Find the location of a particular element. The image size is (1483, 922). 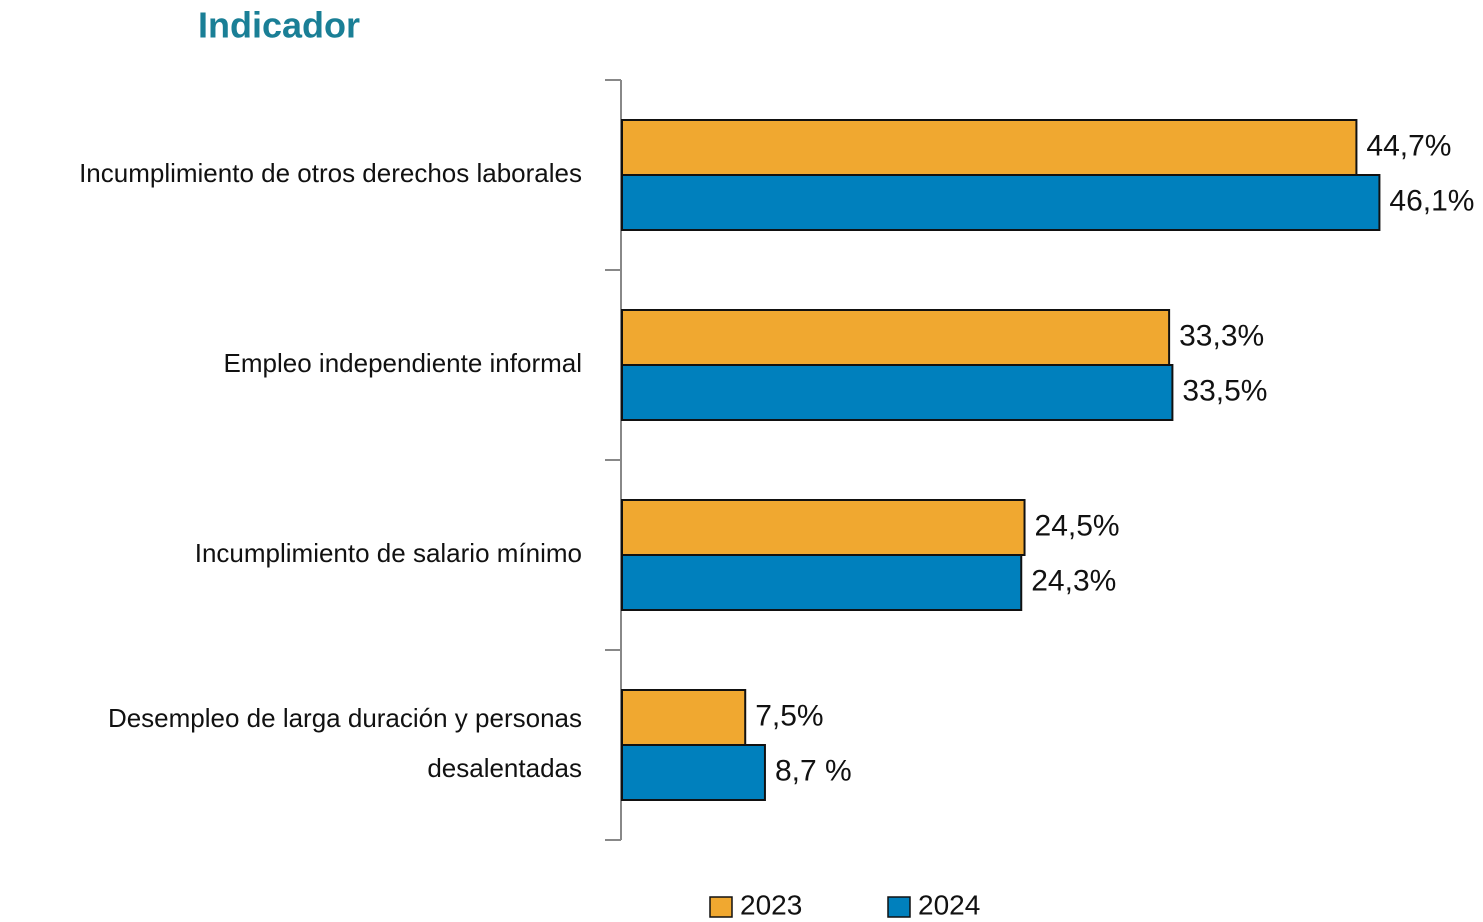

value-label: 7,5% is located at coordinates (789, 715).